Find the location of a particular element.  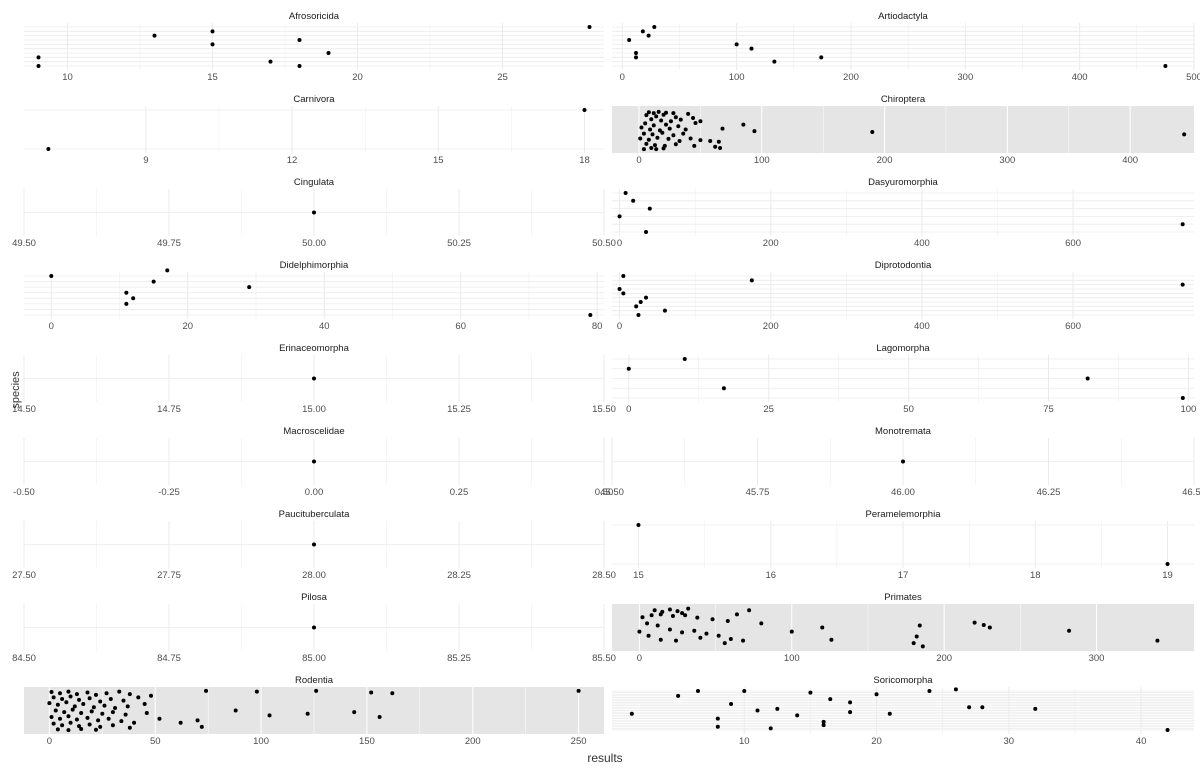

facet-macroscelidae: Macroscelidae -0.50 -0.25 0.00 0.25 0.50 is located at coordinates (313, 462).